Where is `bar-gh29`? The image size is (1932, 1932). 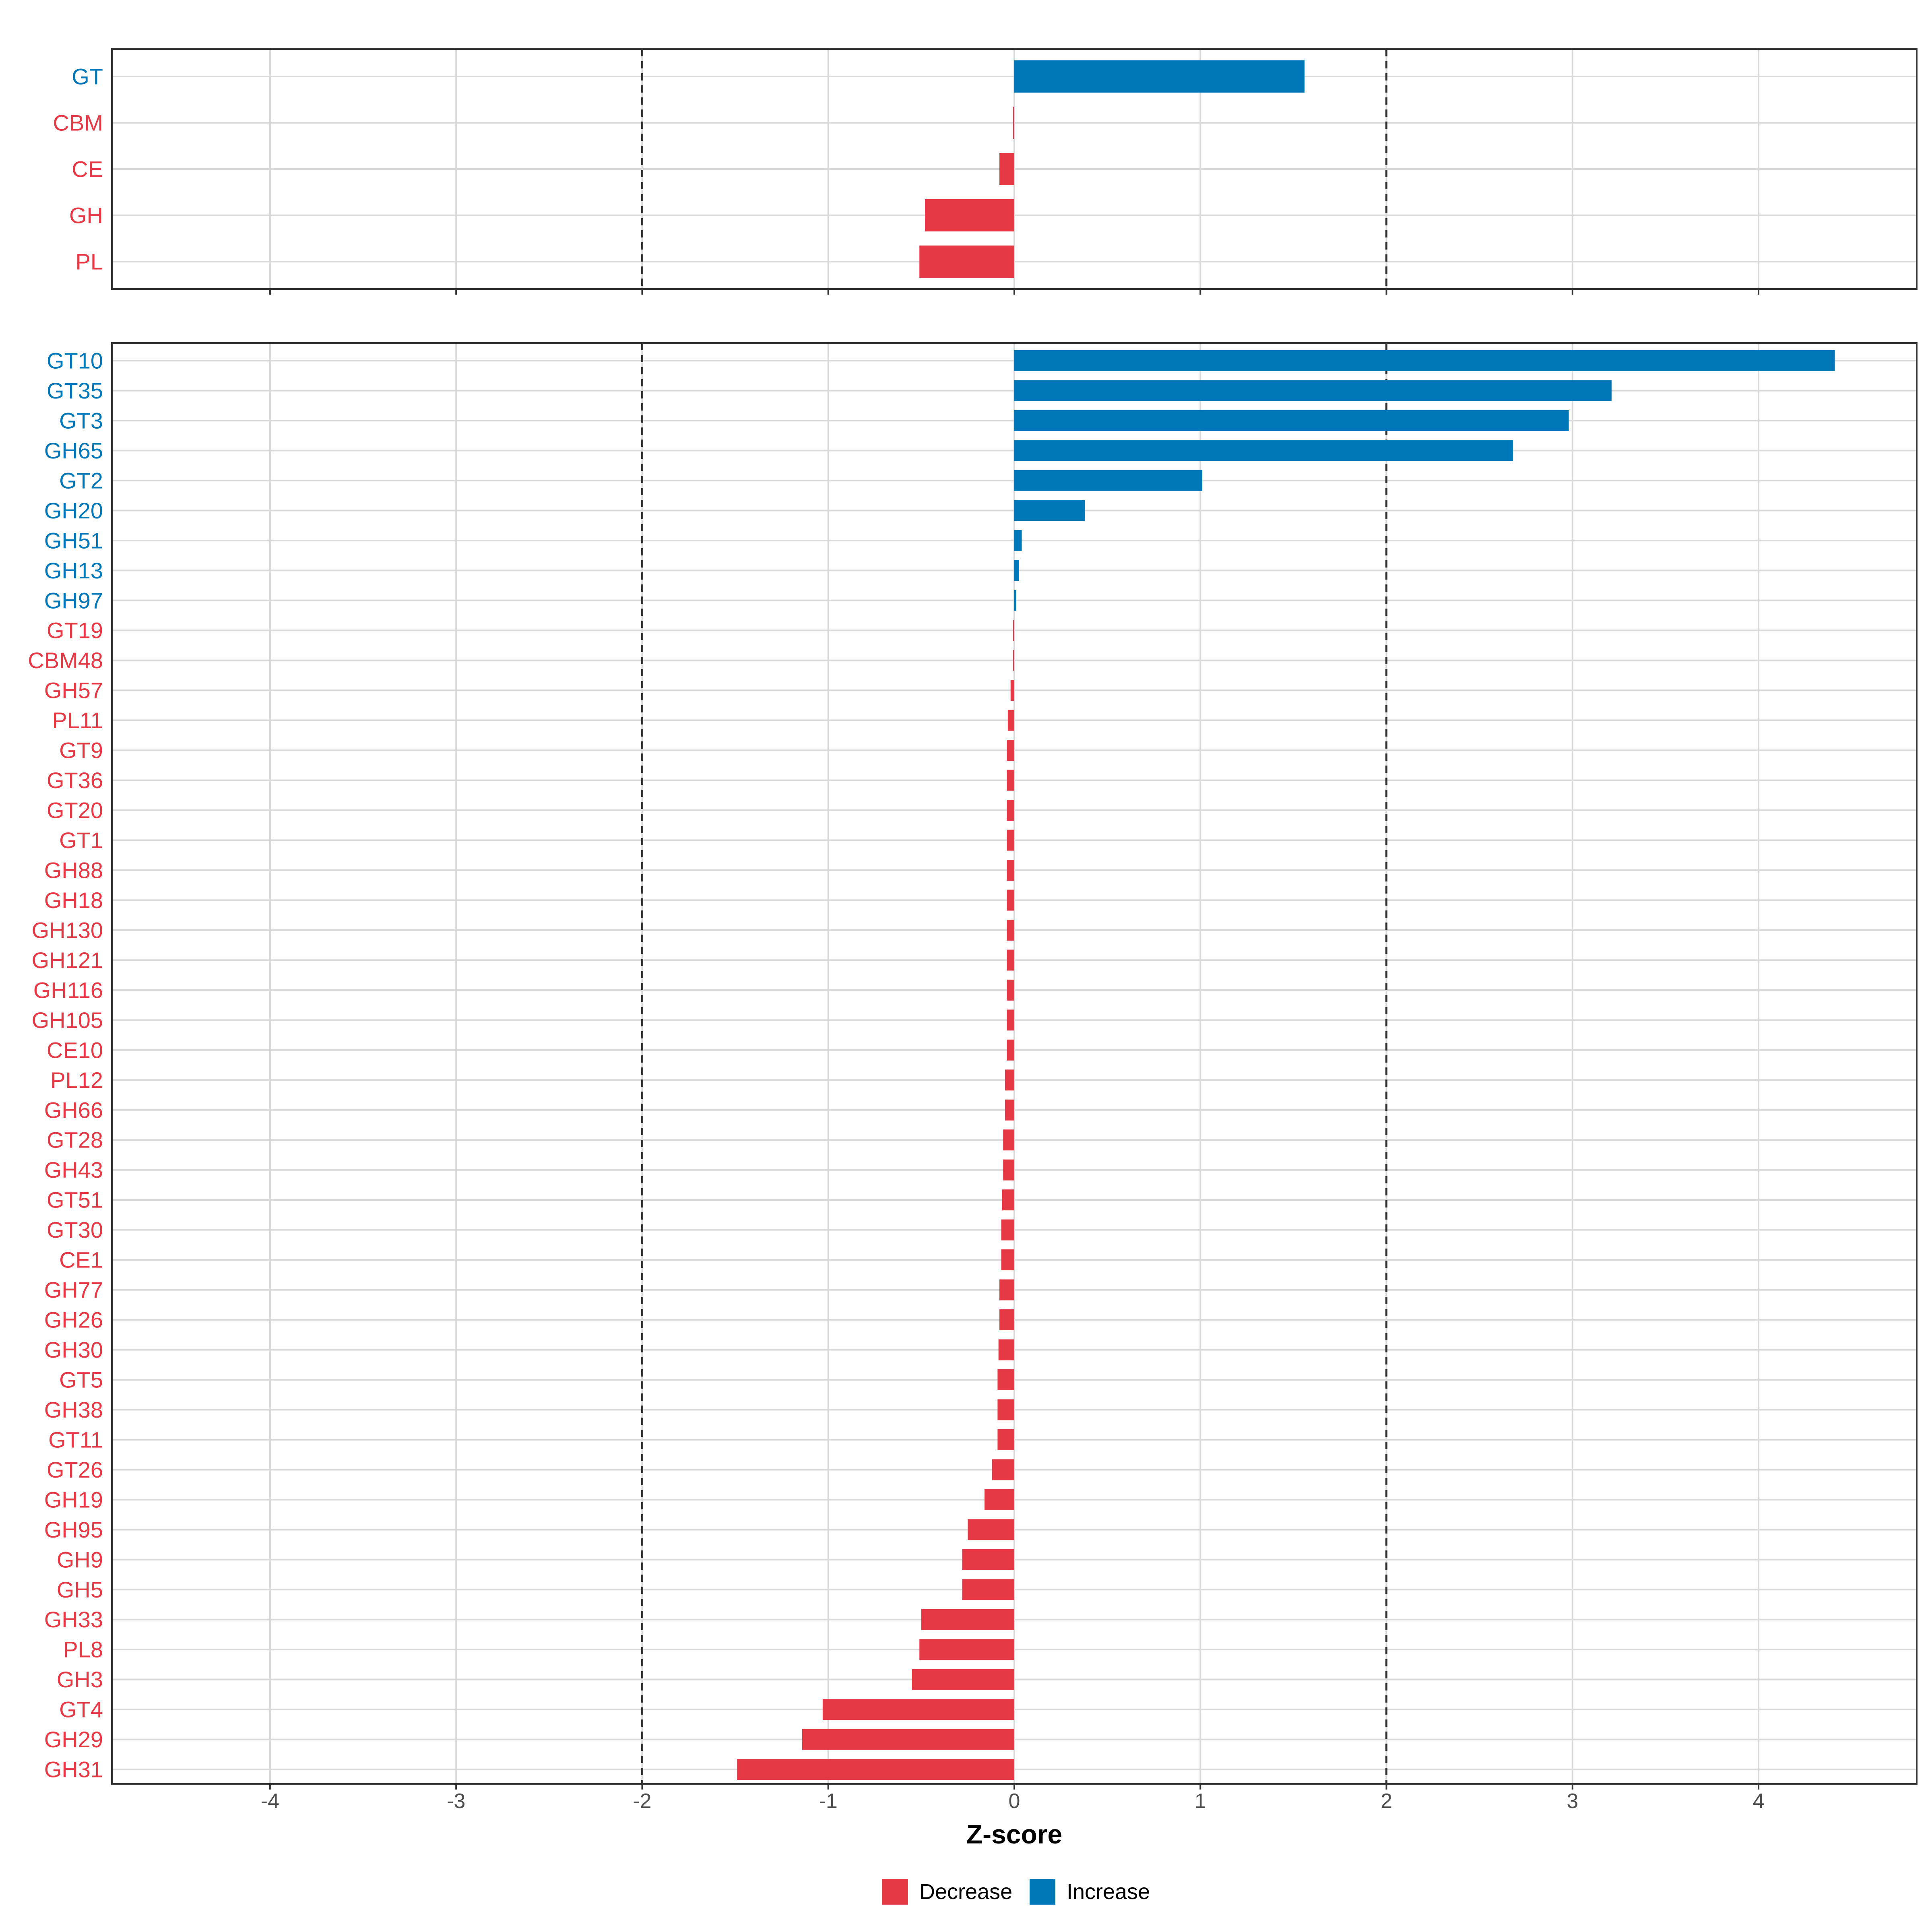
bar-gh29 is located at coordinates (908, 1739).